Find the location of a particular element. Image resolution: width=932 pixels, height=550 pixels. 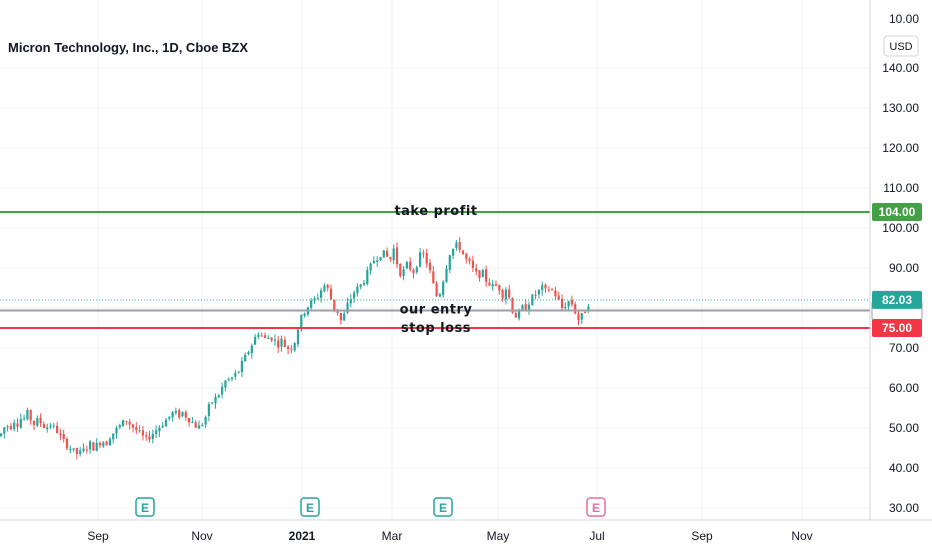

y-tick-label: 90.00 is located at coordinates (904, 268).